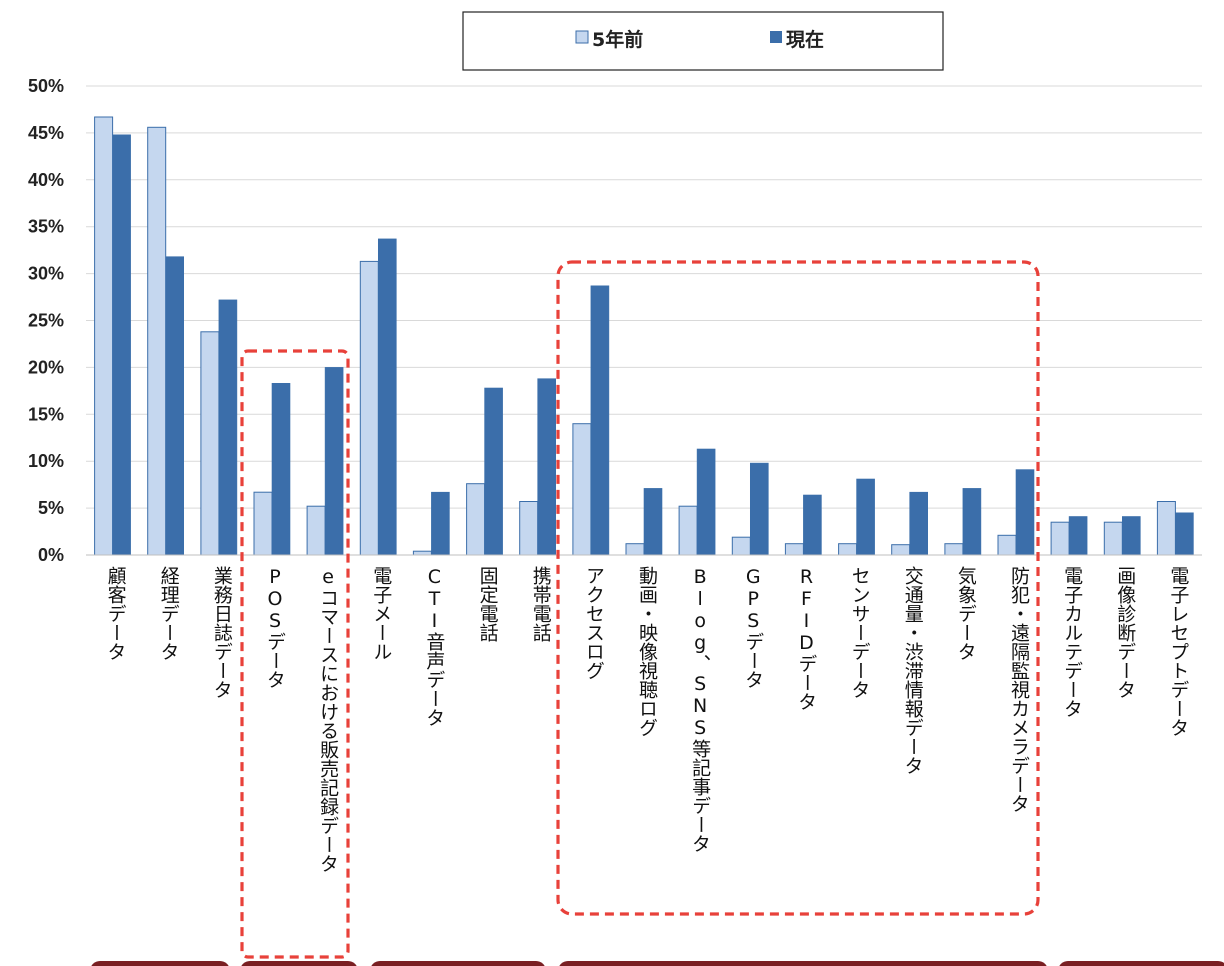 Image resolution: width=1224 pixels, height=966 pixels. What do you see at coordinates (487, 604) in the screenshot?
I see `category-label: 固定電話` at bounding box center [487, 604].